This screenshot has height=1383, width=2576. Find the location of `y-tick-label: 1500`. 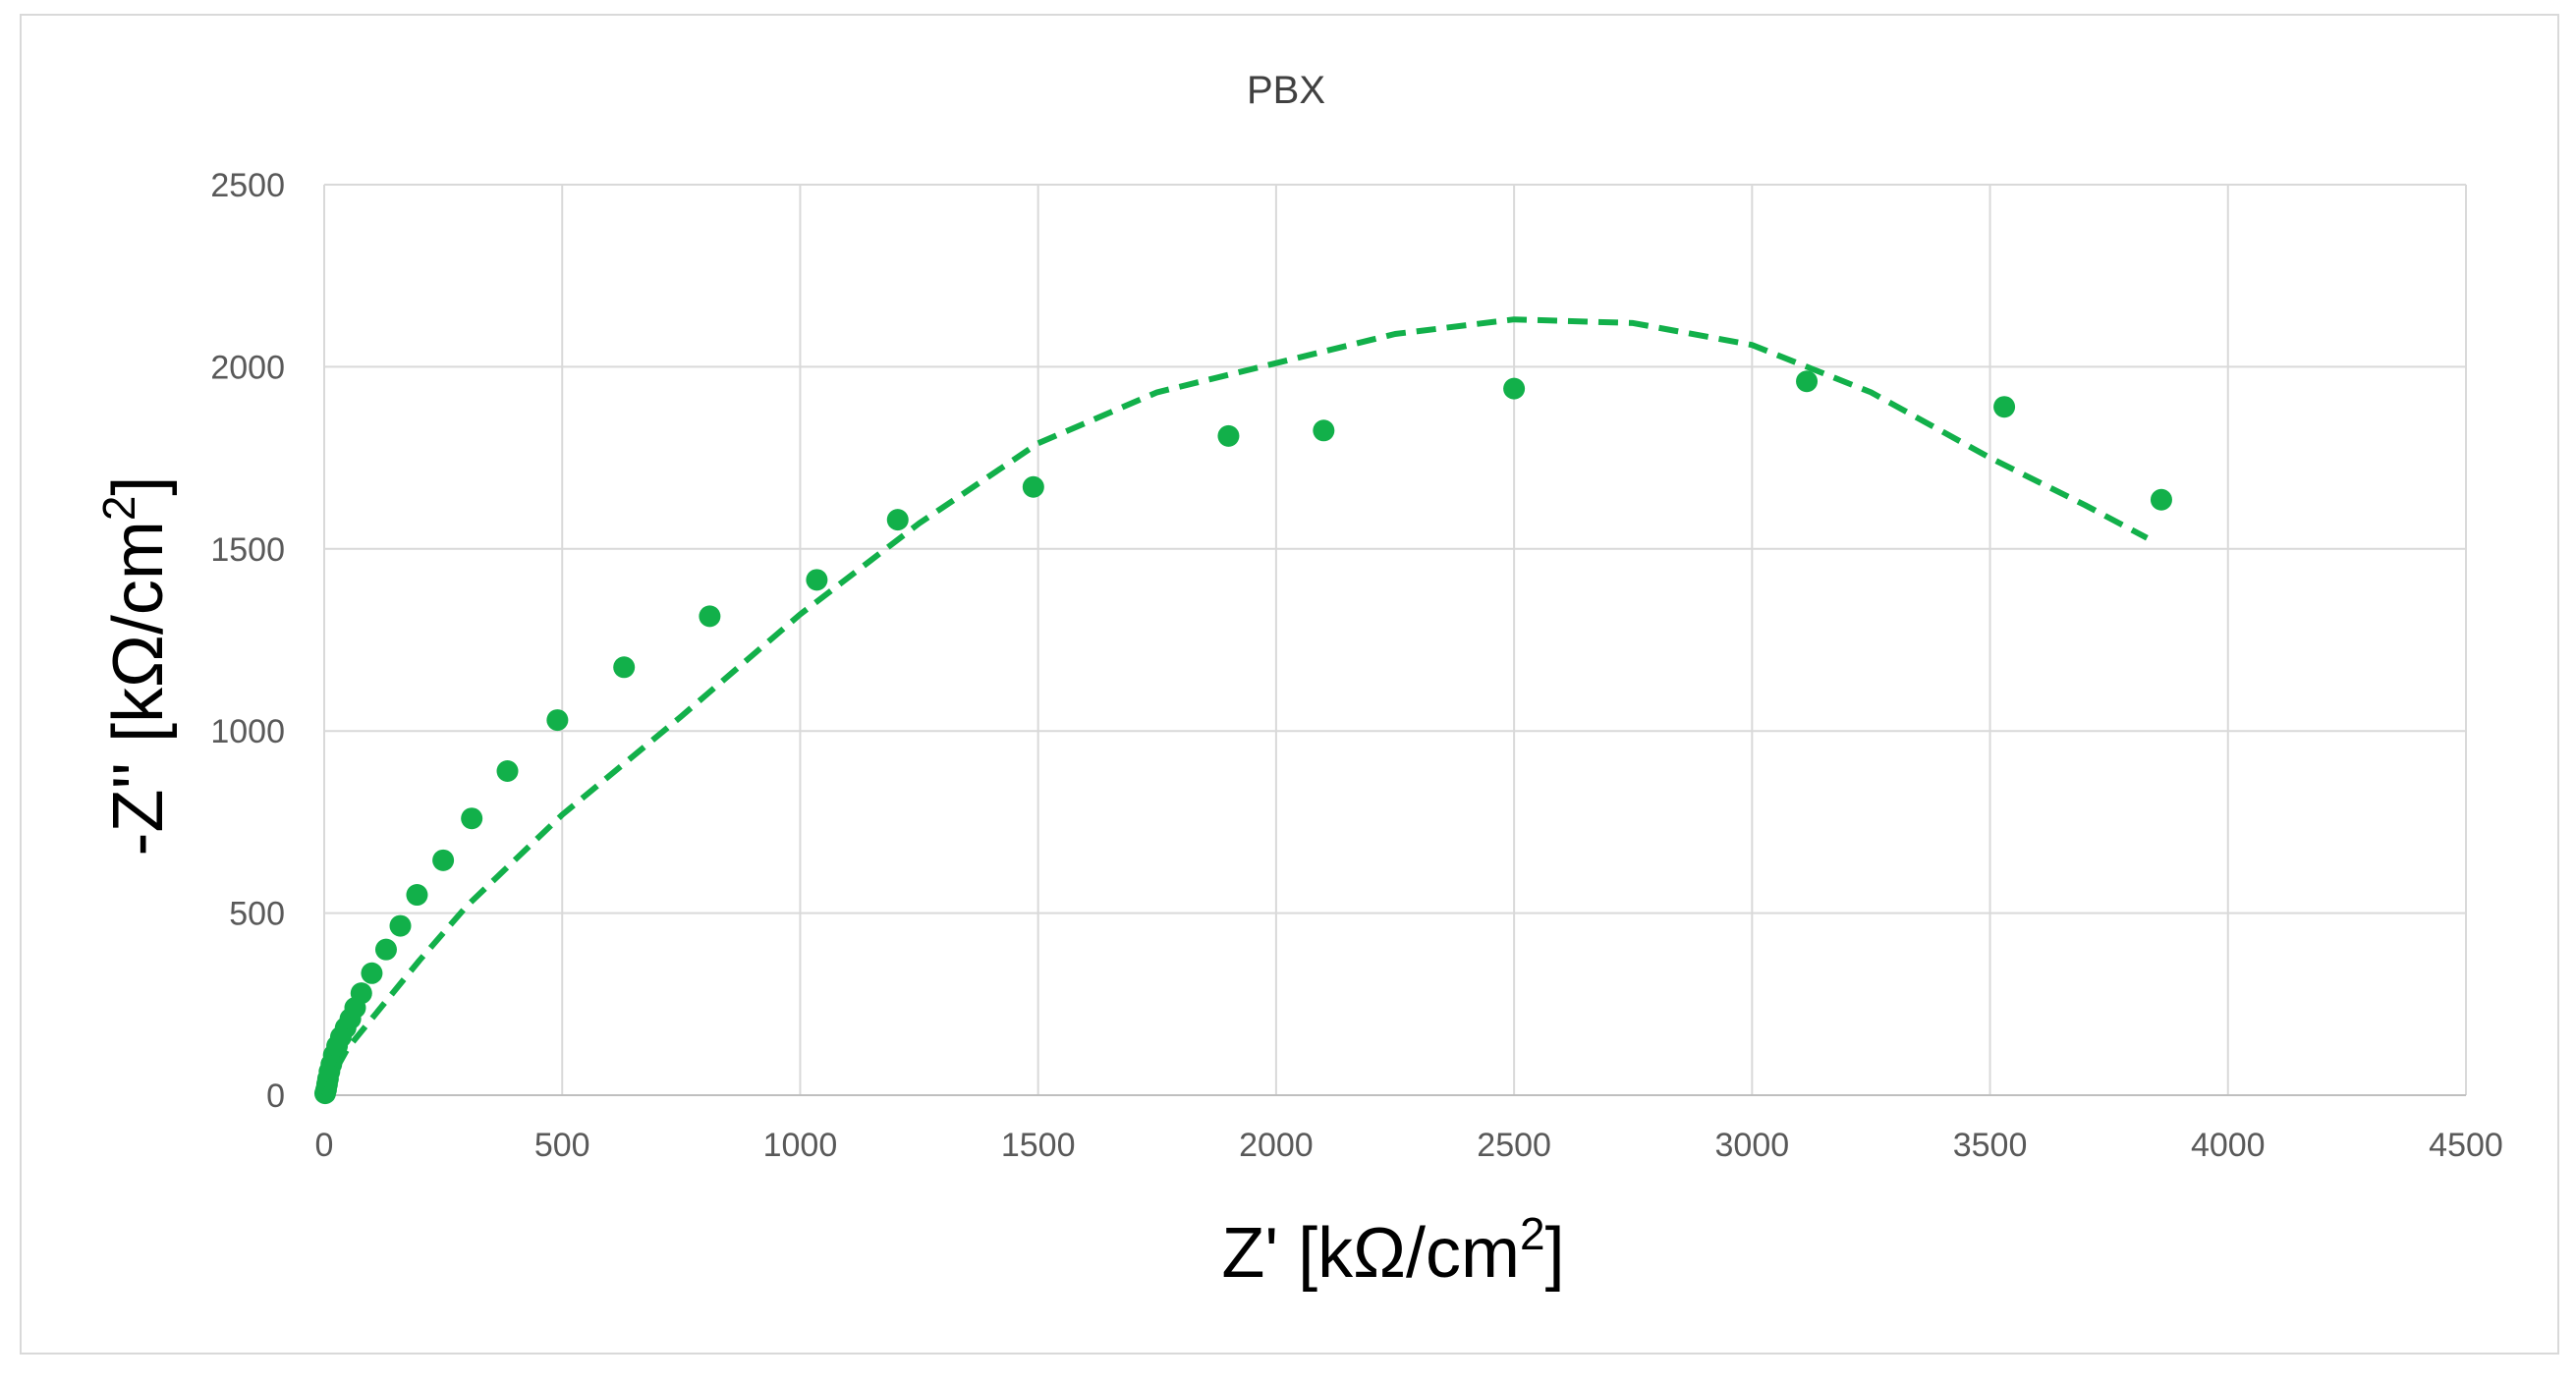

y-tick-label: 1500 is located at coordinates (247, 550).